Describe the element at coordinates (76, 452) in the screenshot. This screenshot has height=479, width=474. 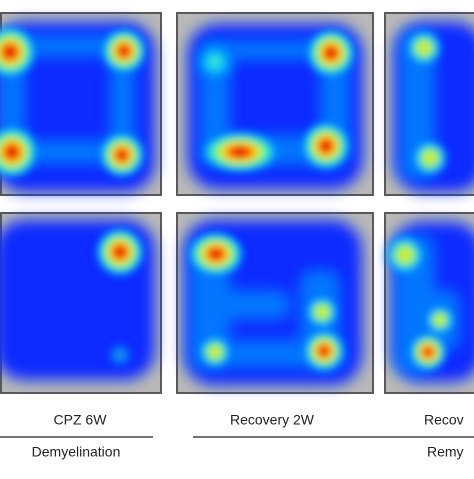
I see `group-label: Demyelination` at that location.